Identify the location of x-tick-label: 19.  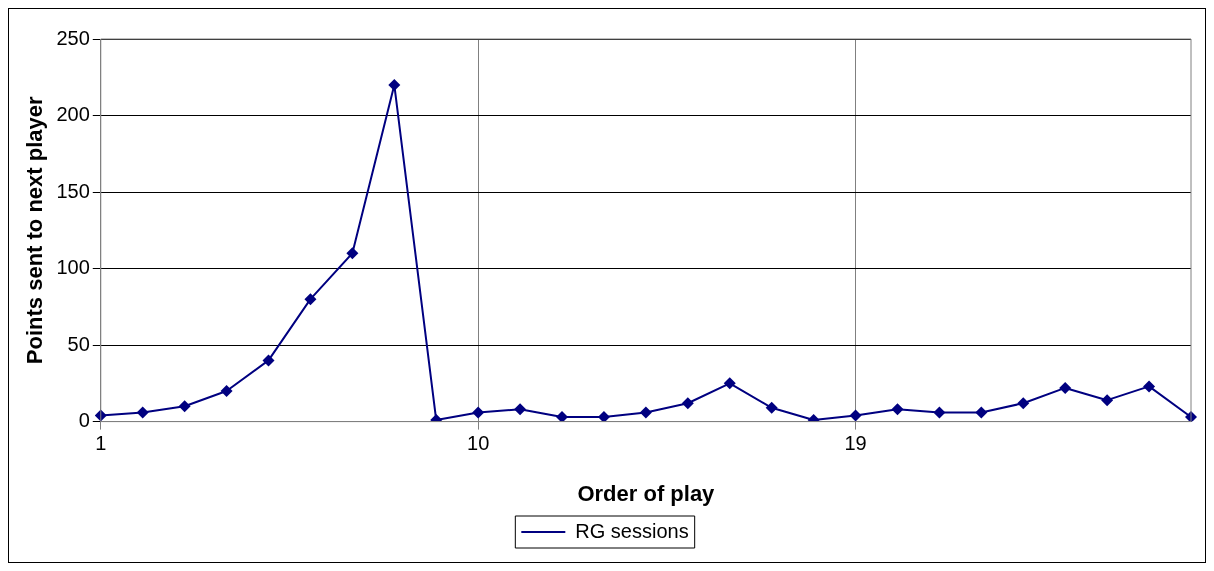
(855, 443).